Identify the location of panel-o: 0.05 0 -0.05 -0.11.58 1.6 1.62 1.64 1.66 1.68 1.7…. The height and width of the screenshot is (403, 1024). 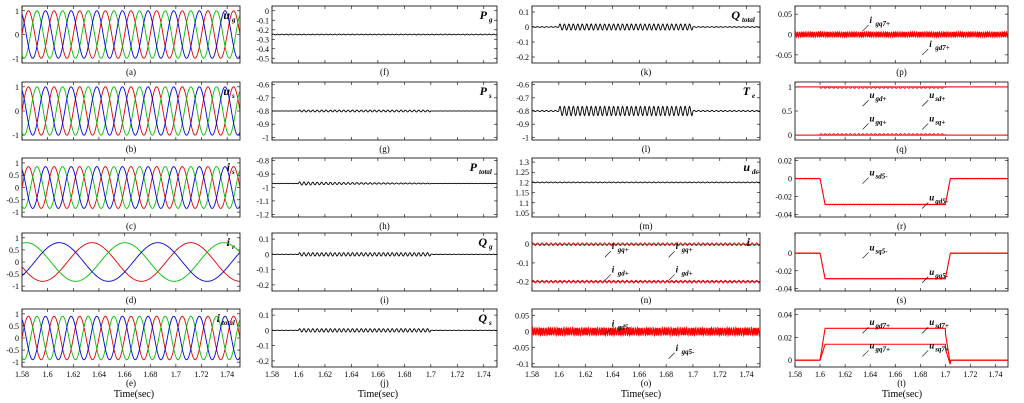
(636, 348).